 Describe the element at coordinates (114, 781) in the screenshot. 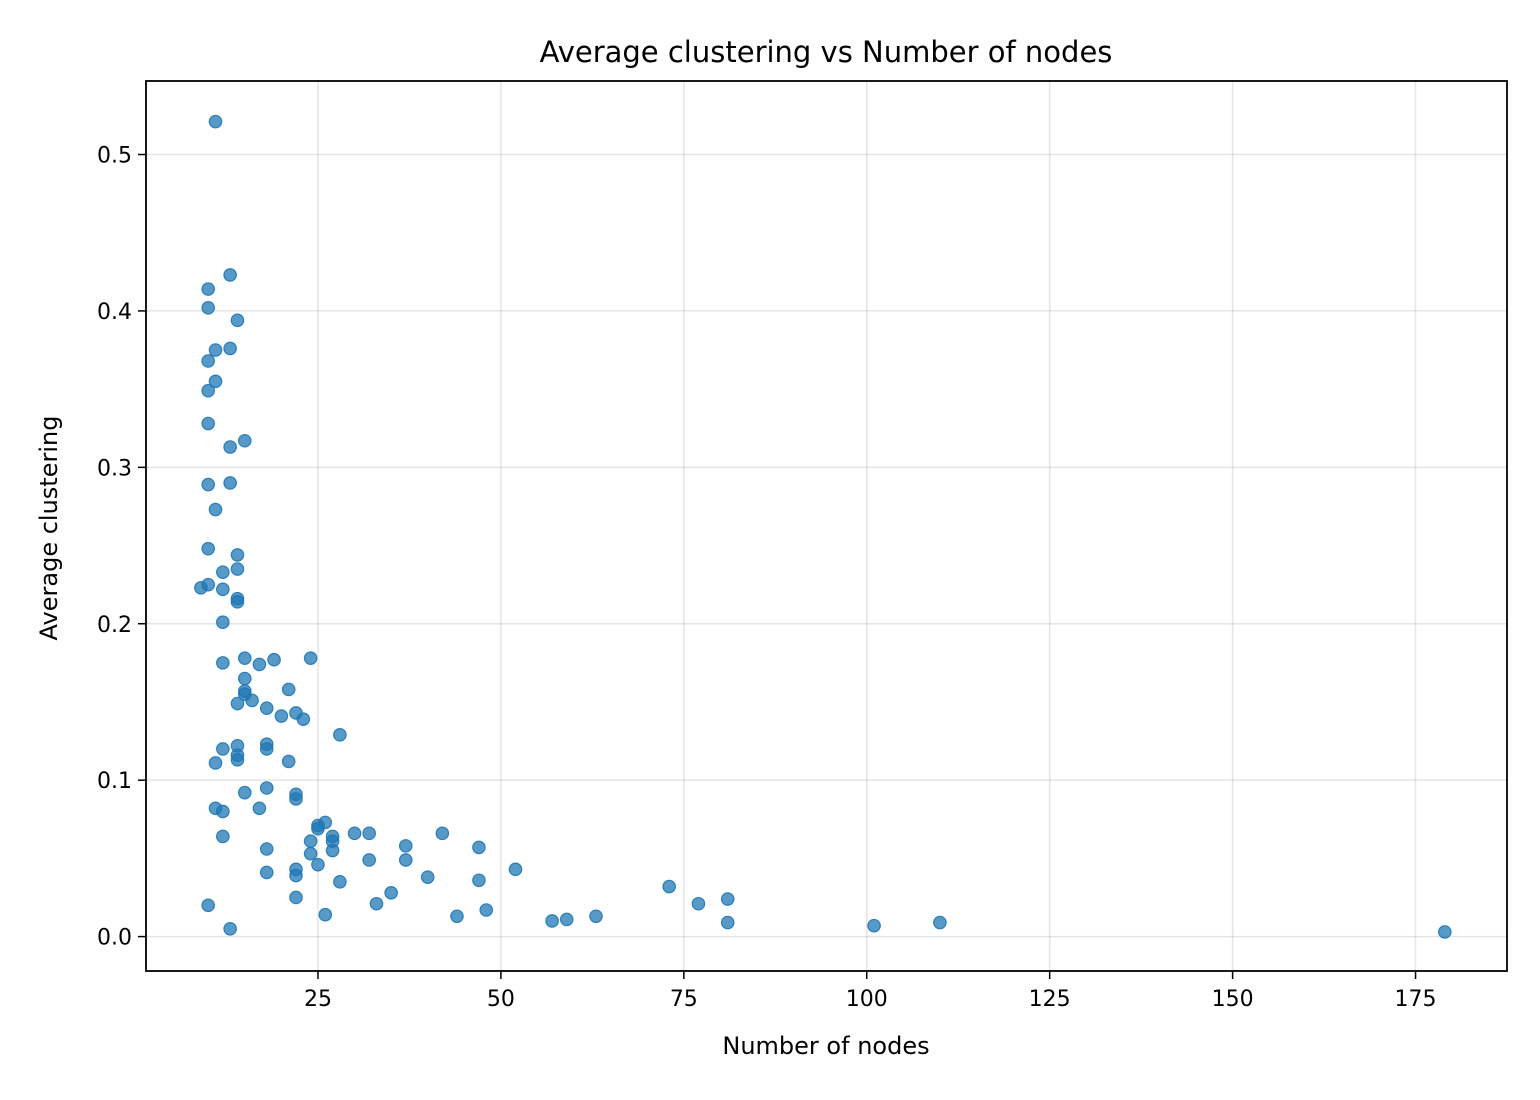

I see `y-tick-label: 0.1` at that location.